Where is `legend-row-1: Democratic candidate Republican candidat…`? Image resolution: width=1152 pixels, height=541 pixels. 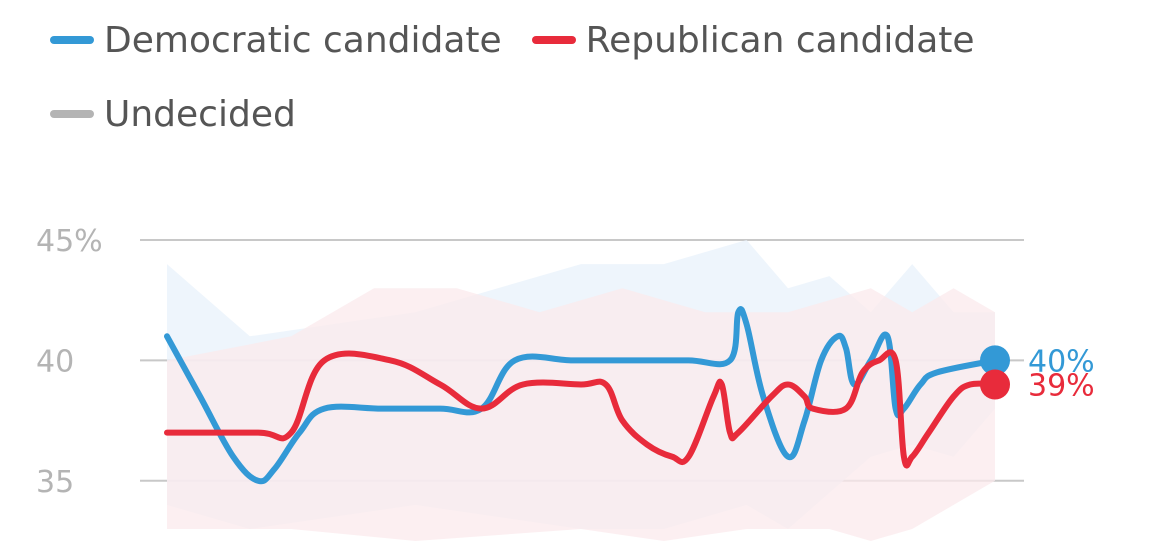 legend-row-1: Democratic candidate Republican candidat… is located at coordinates (590, 40).